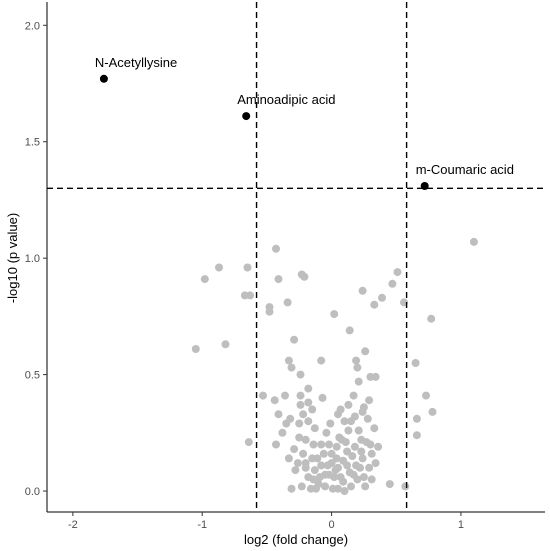  I want to click on x-tick-label: 1, so click(461, 525).